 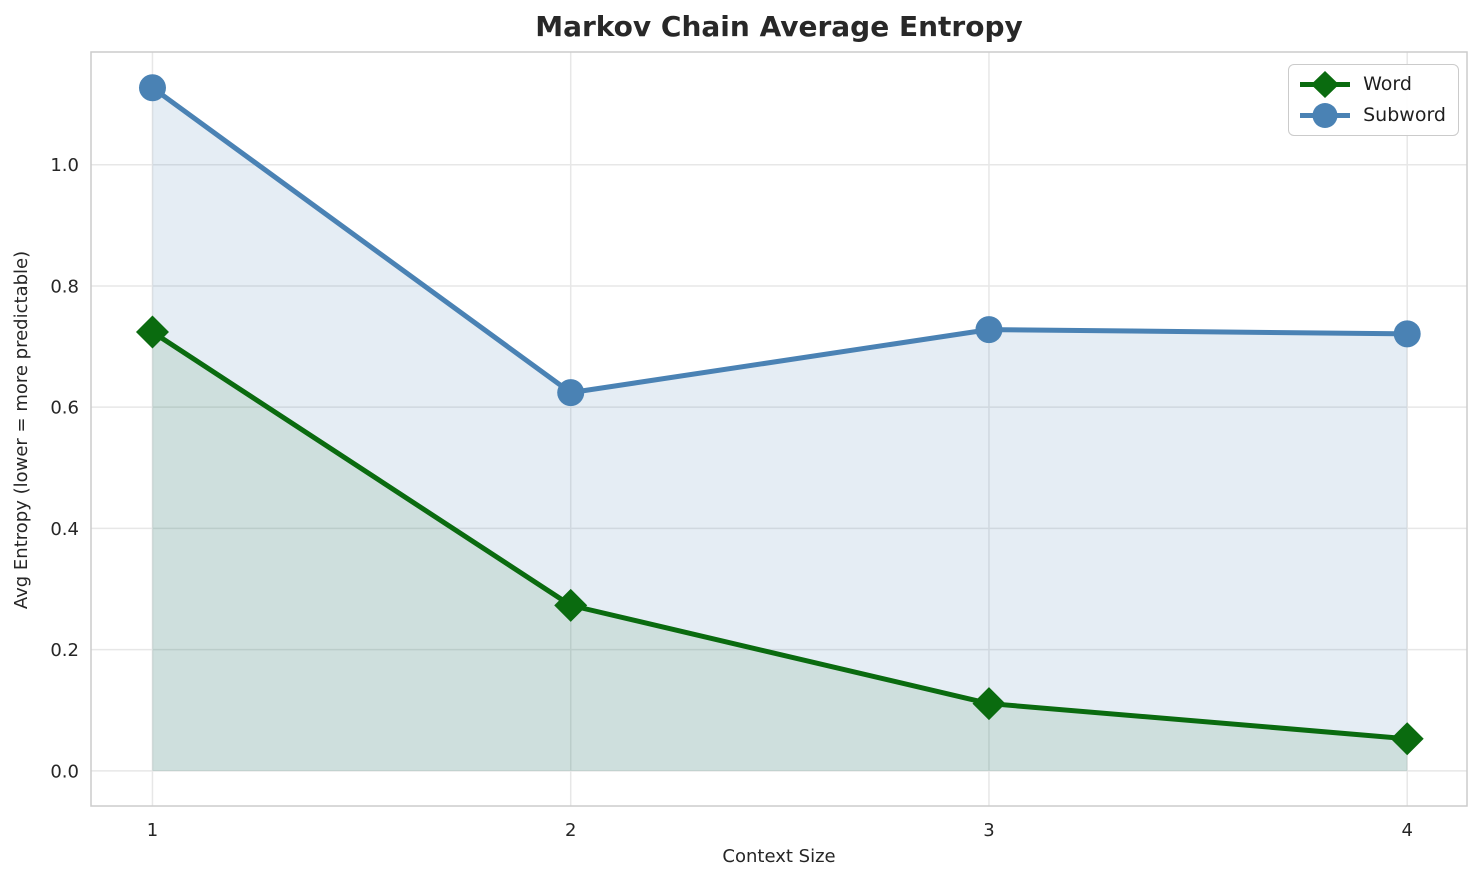 What do you see at coordinates (779, 856) in the screenshot?
I see `x-axis-label: Context Size` at bounding box center [779, 856].